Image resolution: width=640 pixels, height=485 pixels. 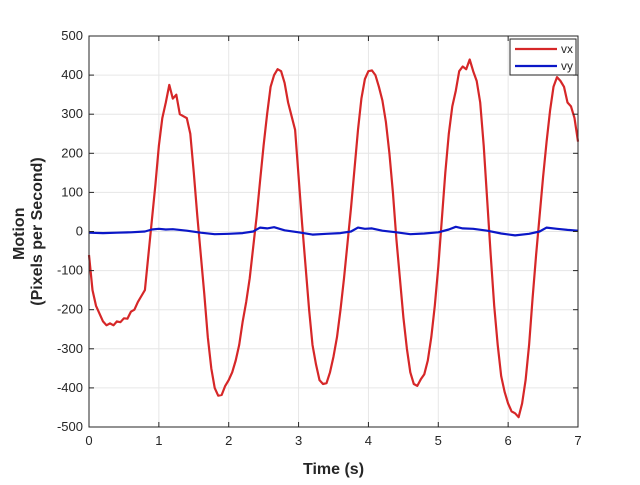 What do you see at coordinates (577, 440) in the screenshot?
I see `x-tick-label: 7` at bounding box center [577, 440].